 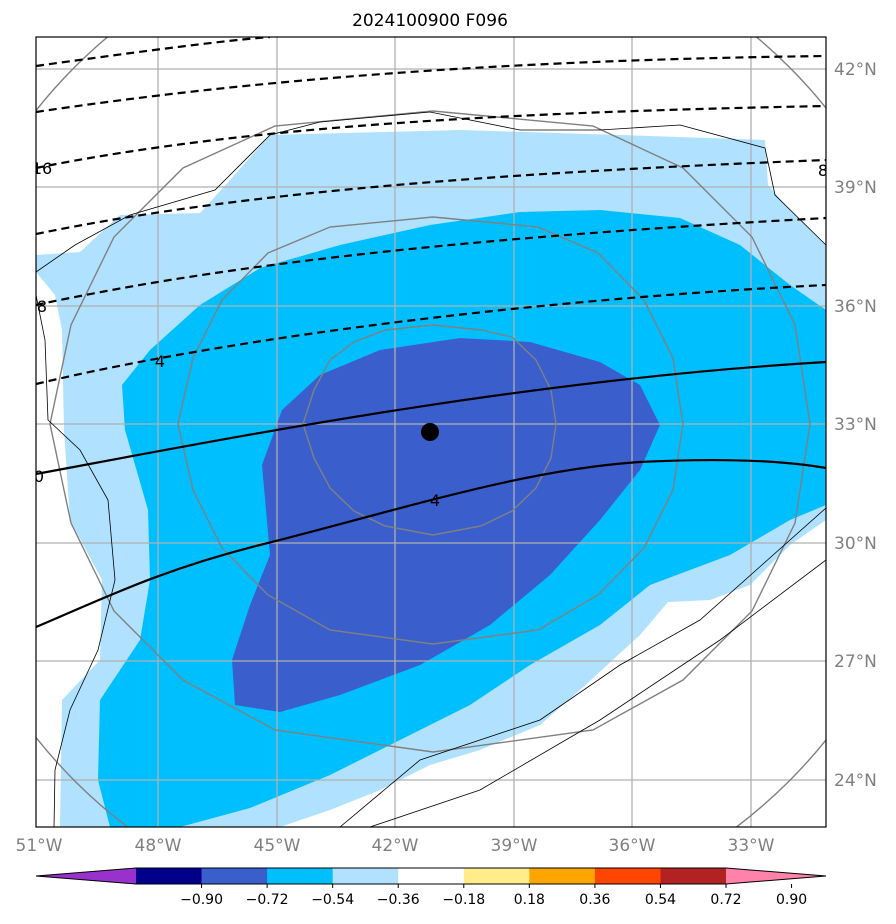 I want to click on lat-tick-labels: 42°N 39°N 36°N 33°N 30°N 27°N 24°N, so click(x=855, y=425).